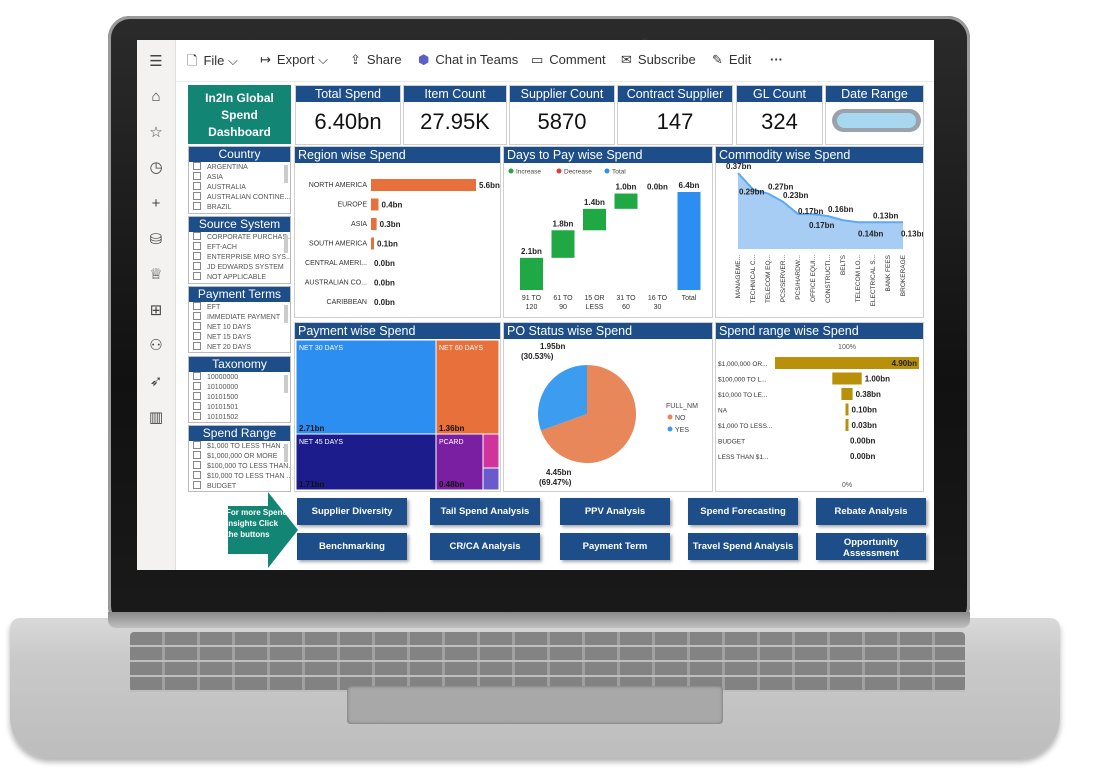  Describe the element at coordinates (156, 310) in the screenshot. I see `apps-icon: ⊞` at that location.